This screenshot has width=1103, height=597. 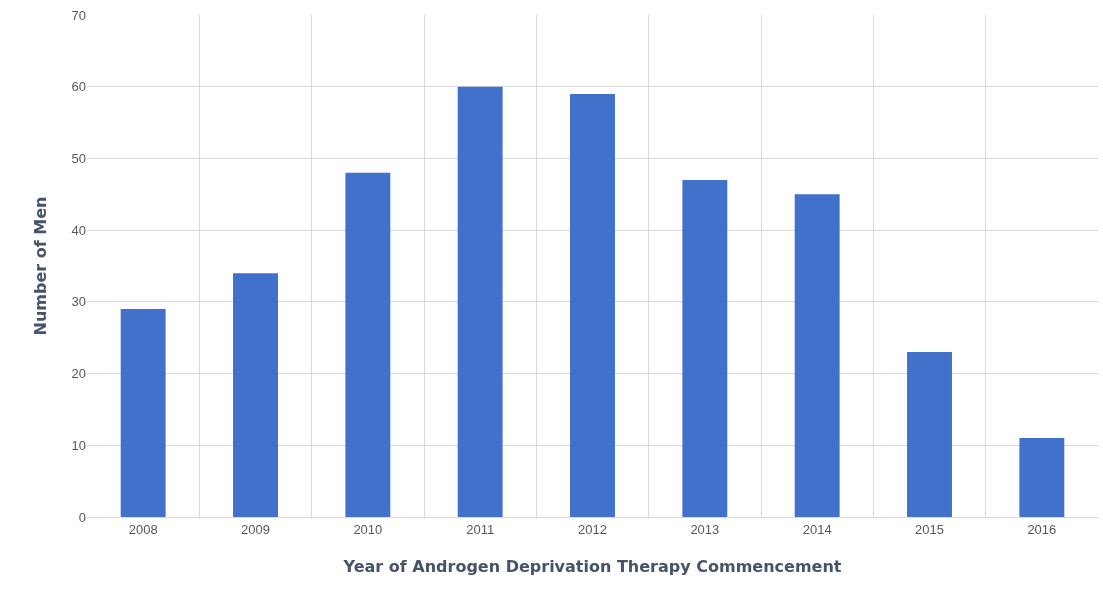 What do you see at coordinates (78, 230) in the screenshot?
I see `y-tick-label: 40` at bounding box center [78, 230].